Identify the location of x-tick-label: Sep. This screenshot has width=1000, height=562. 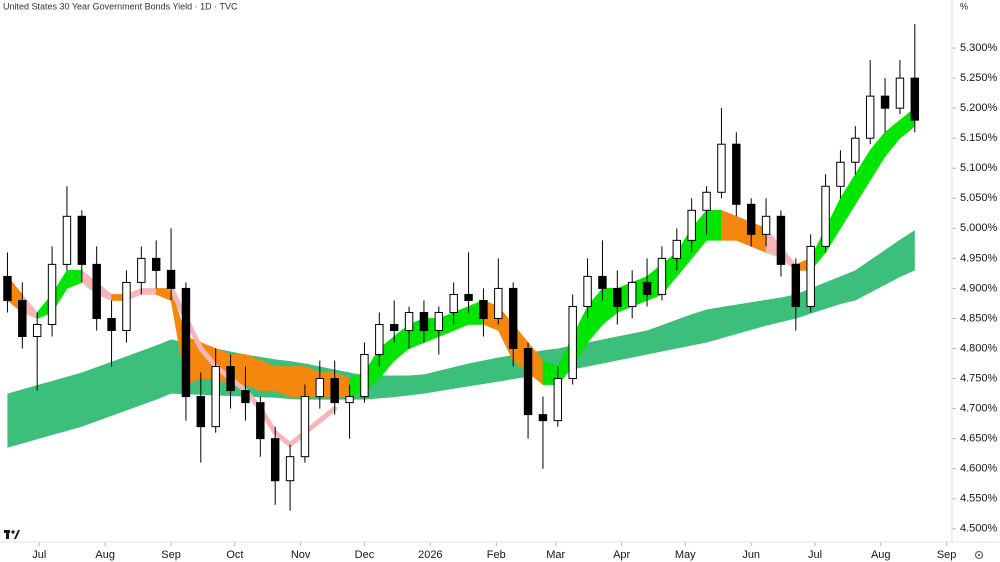
(947, 555).